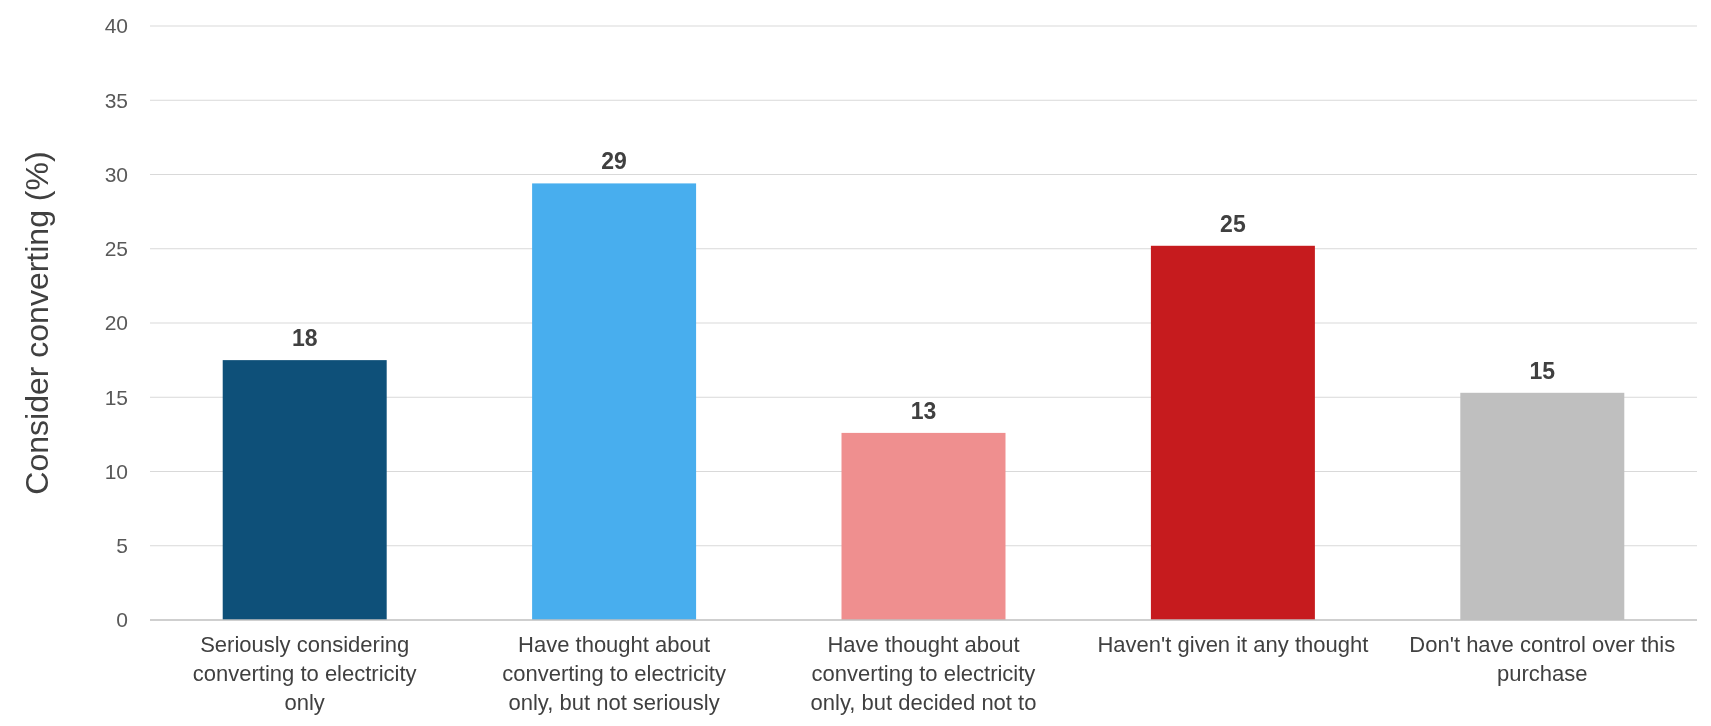 The height and width of the screenshot is (726, 1711). What do you see at coordinates (614, 161) in the screenshot?
I see `data-label: 29` at bounding box center [614, 161].